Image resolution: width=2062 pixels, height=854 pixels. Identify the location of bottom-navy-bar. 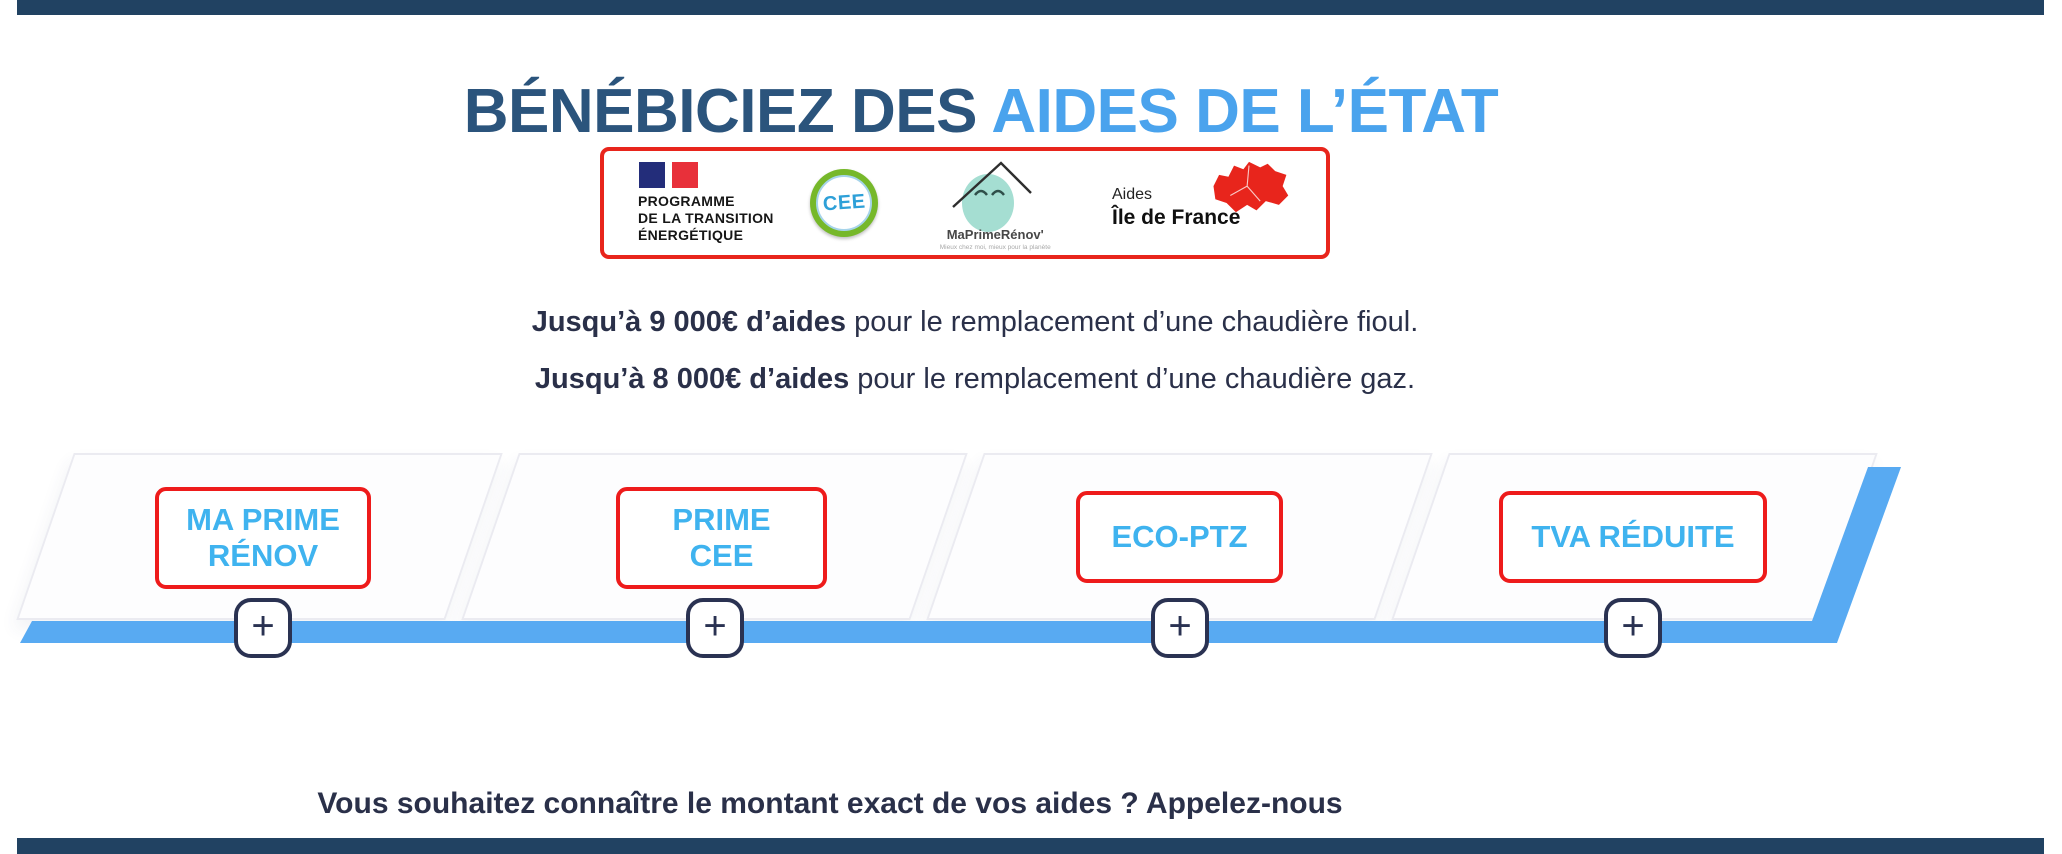
(1030, 846).